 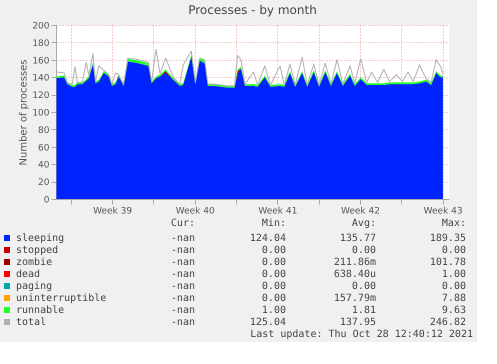 I want to click on legend-label: stopped, so click(x=37, y=250).